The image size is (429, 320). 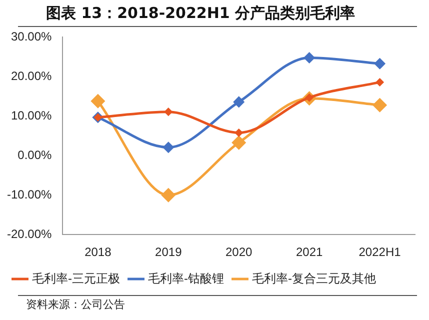 I want to click on x-tick-label: 2018, so click(x=98, y=252).